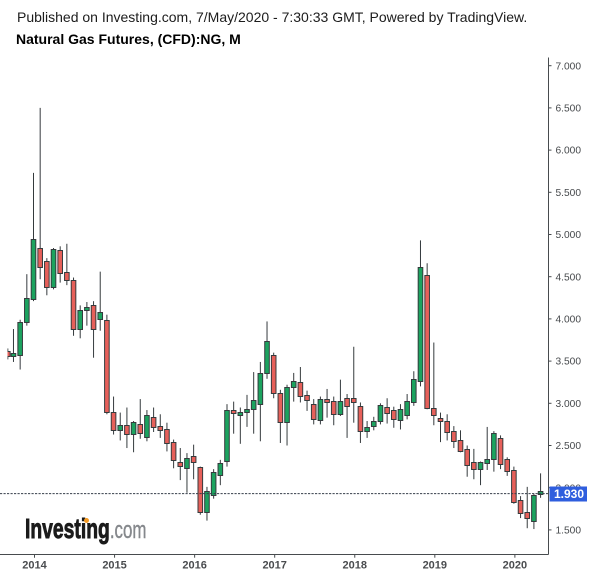 The height and width of the screenshot is (578, 600). What do you see at coordinates (569, 404) in the screenshot?
I see `svg-text: 3.000` at bounding box center [569, 404].